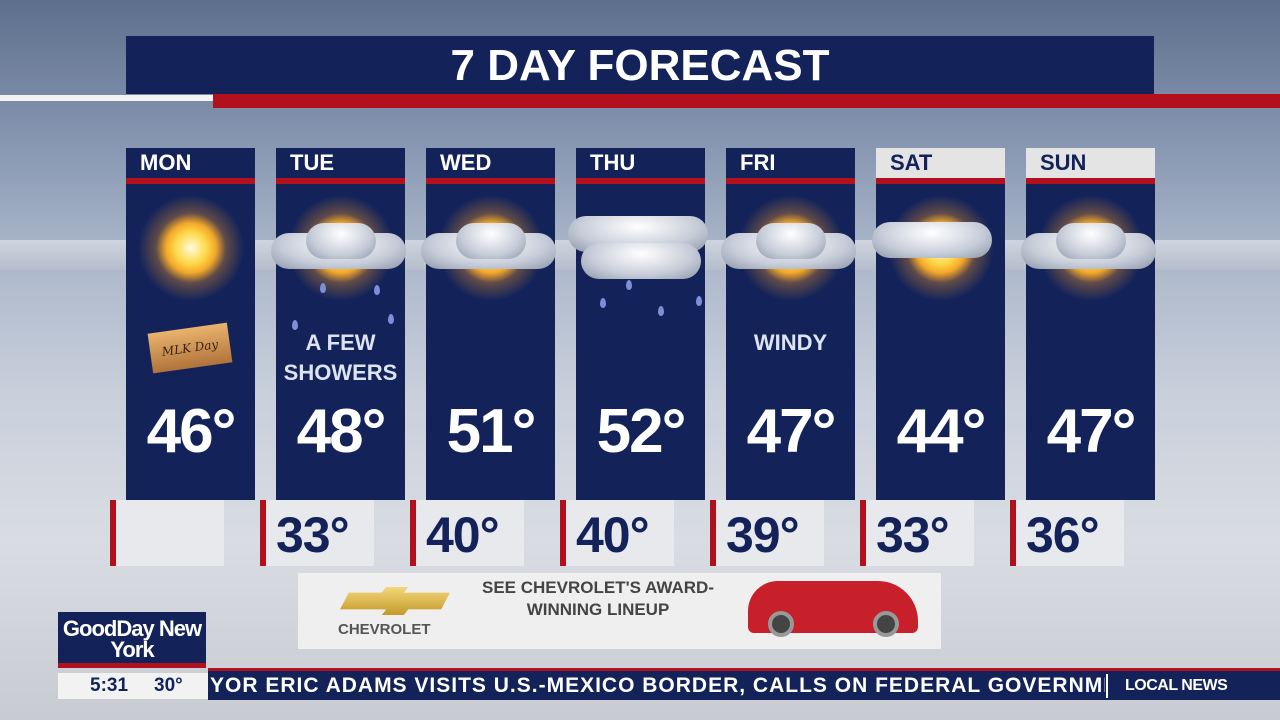  What do you see at coordinates (109, 685) in the screenshot?
I see `current-time: 5:31` at bounding box center [109, 685].